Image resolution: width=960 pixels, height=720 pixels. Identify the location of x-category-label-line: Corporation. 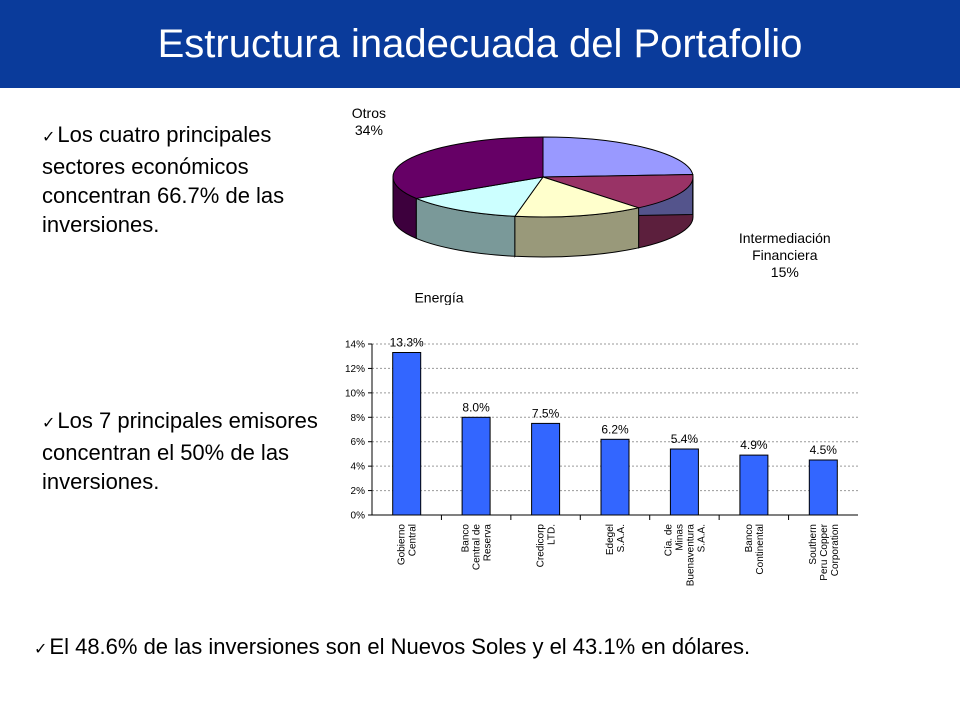
(835, 550).